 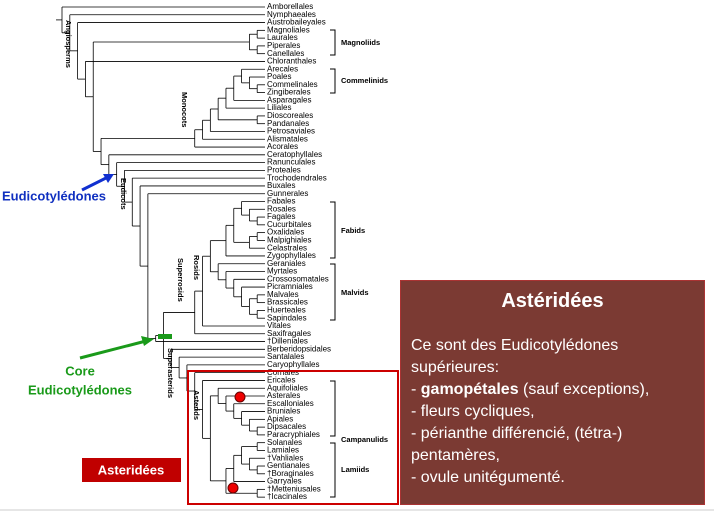 I want to click on taxon-label: Brassicales, so click(x=287, y=302).